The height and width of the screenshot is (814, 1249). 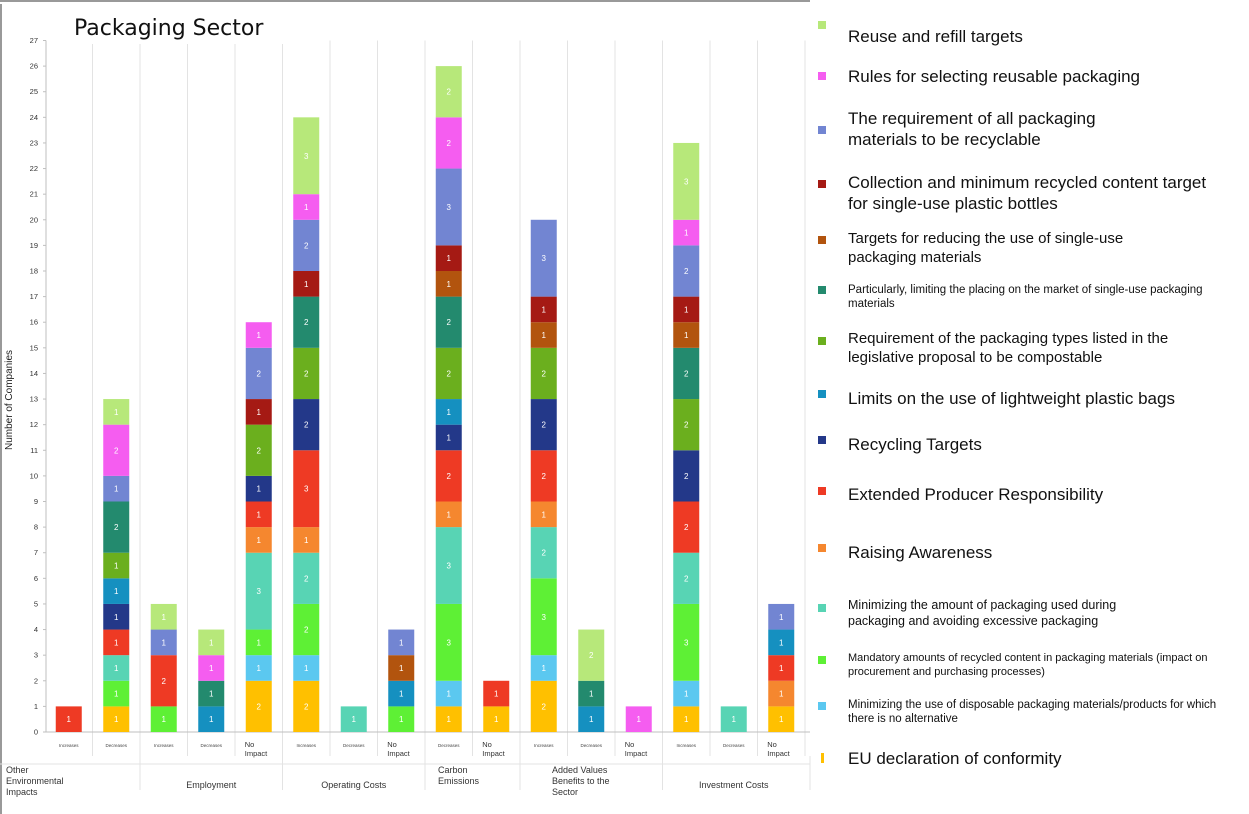 I want to click on y-tick-label: 4, so click(x=36, y=629).